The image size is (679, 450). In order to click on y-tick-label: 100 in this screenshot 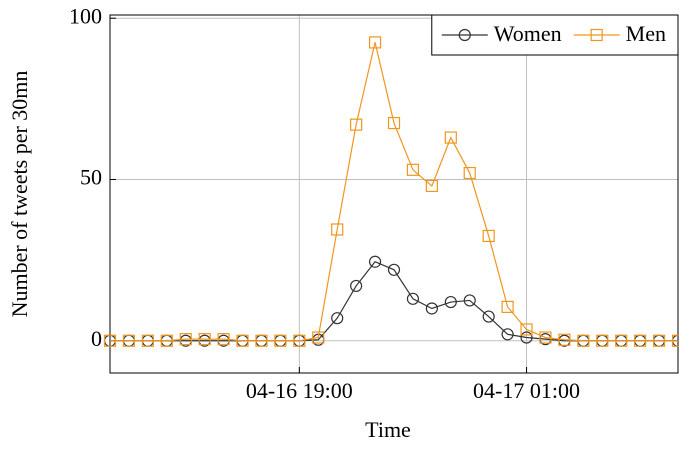, I will do `click(85, 15)`.